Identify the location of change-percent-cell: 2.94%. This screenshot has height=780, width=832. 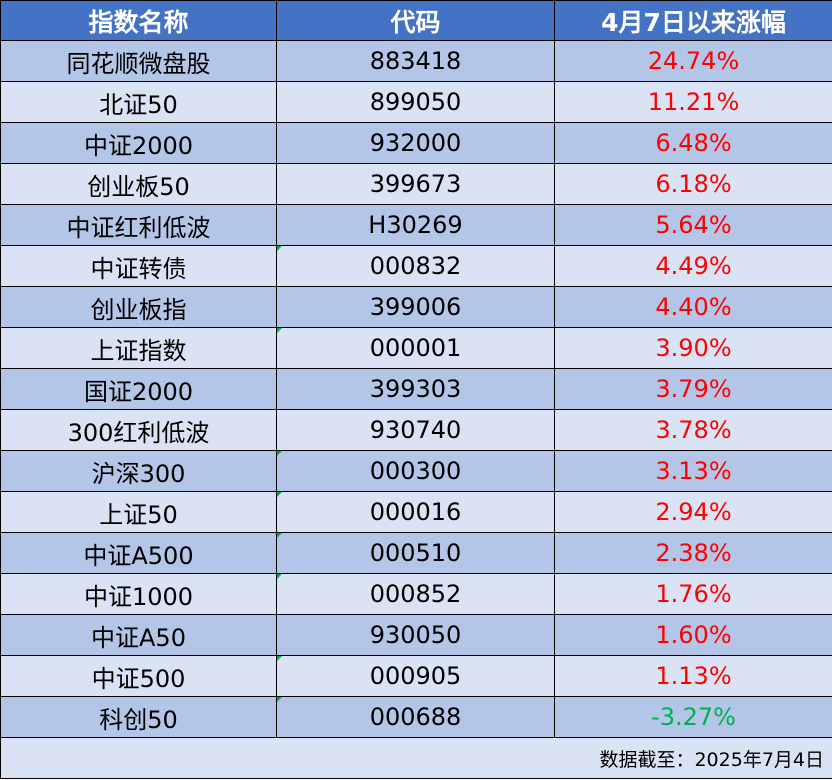
(693, 512).